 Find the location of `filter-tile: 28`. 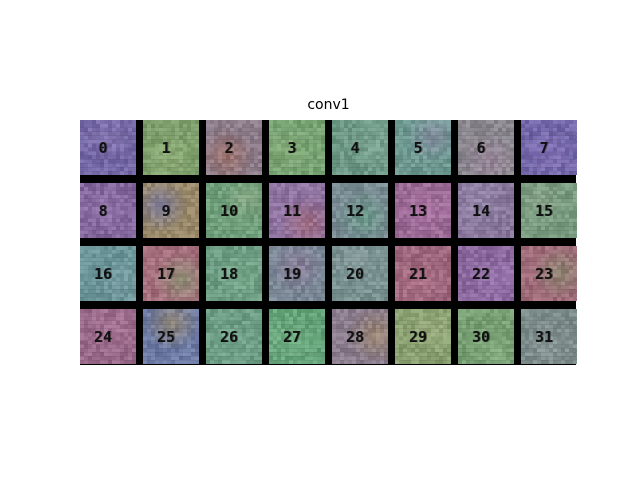

filter-tile: 28 is located at coordinates (360, 336).